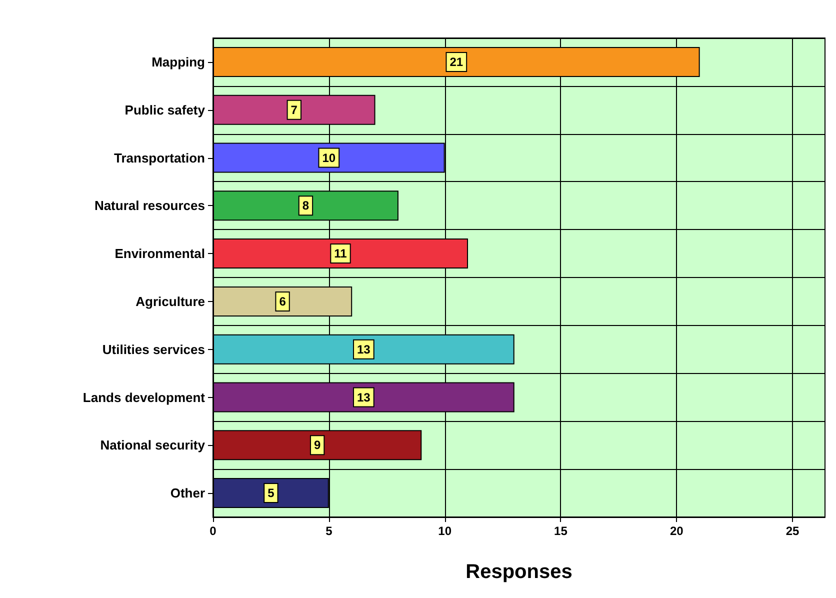  I want to click on y-tick-label: National security, so click(153, 445).